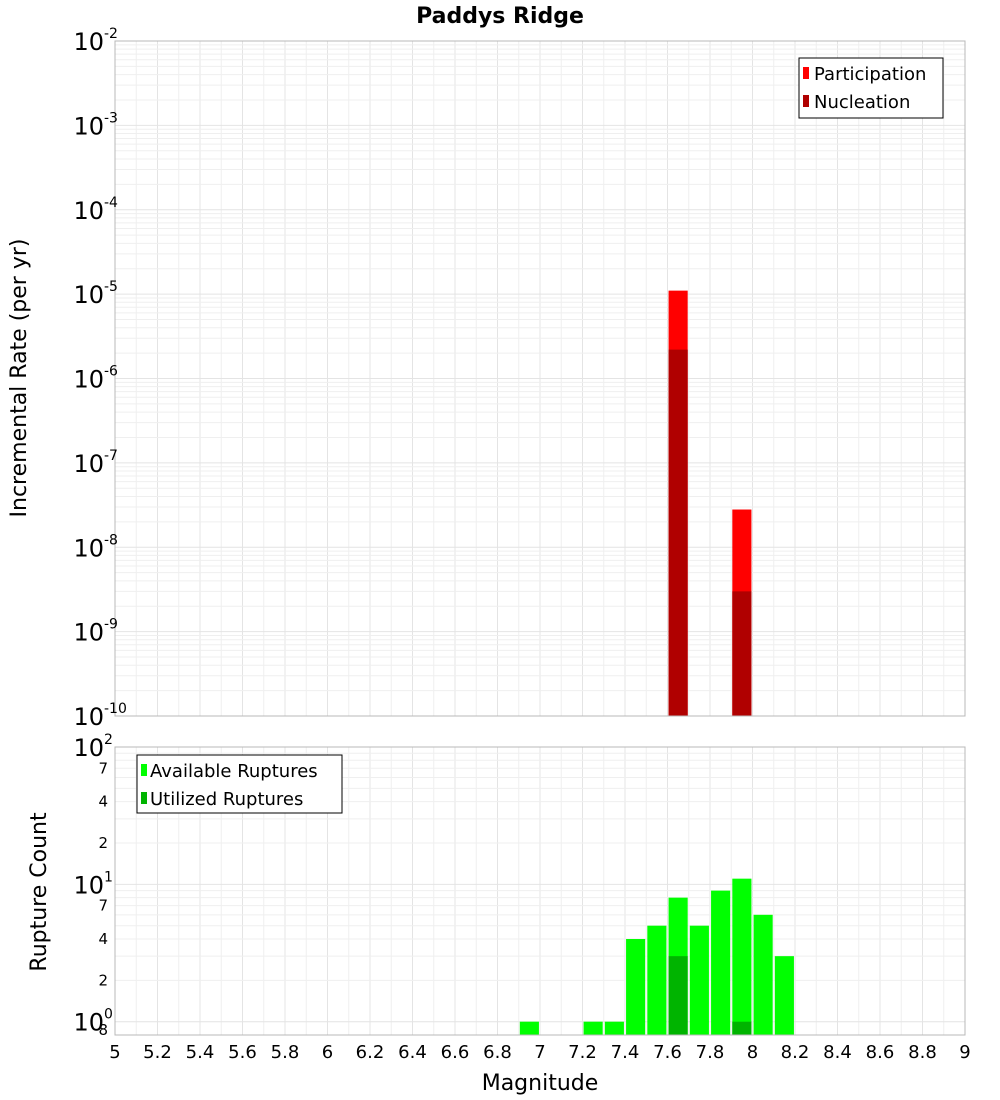  I want to click on top-y-tick-label: 10 -3, so click(95, 125).